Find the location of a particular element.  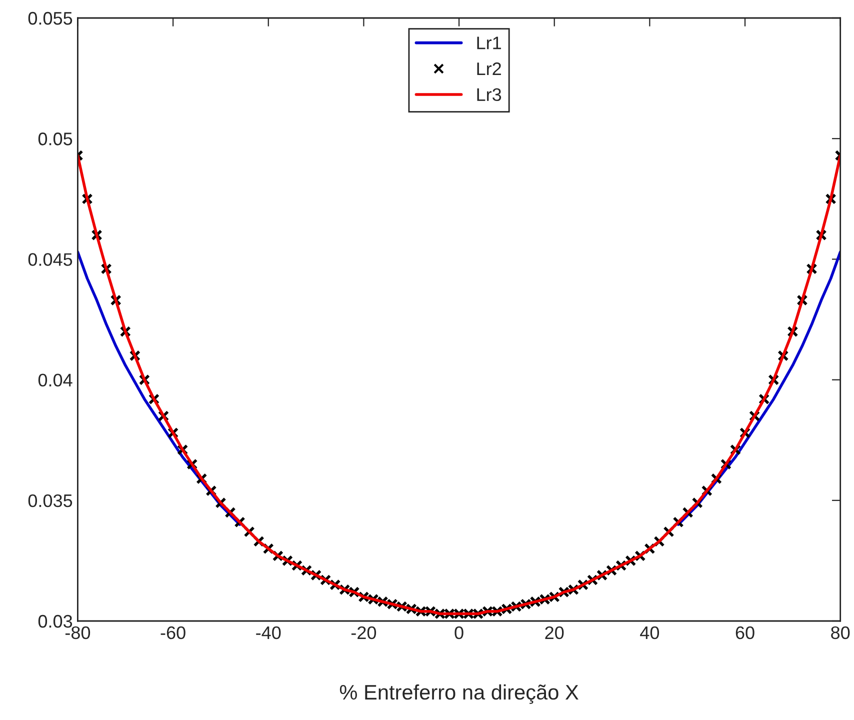

legend-label: Lr1 is located at coordinates (489, 43).